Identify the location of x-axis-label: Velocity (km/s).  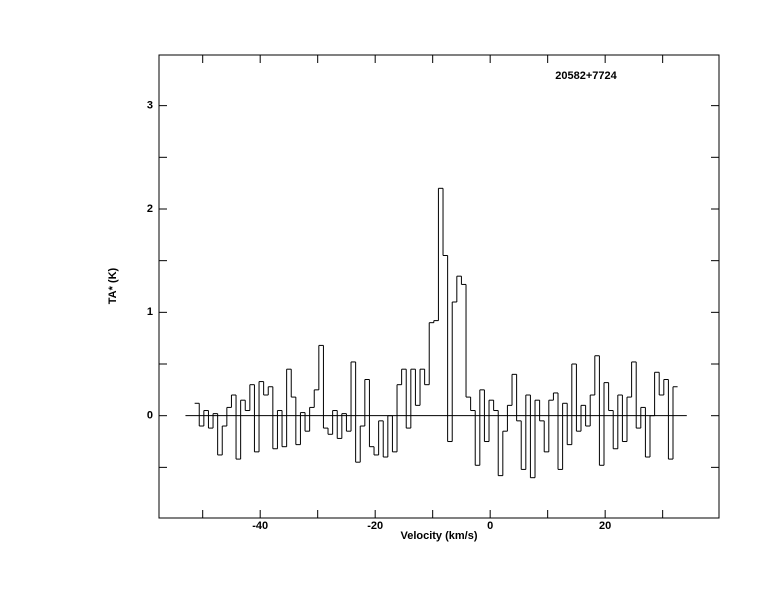
(438, 536).